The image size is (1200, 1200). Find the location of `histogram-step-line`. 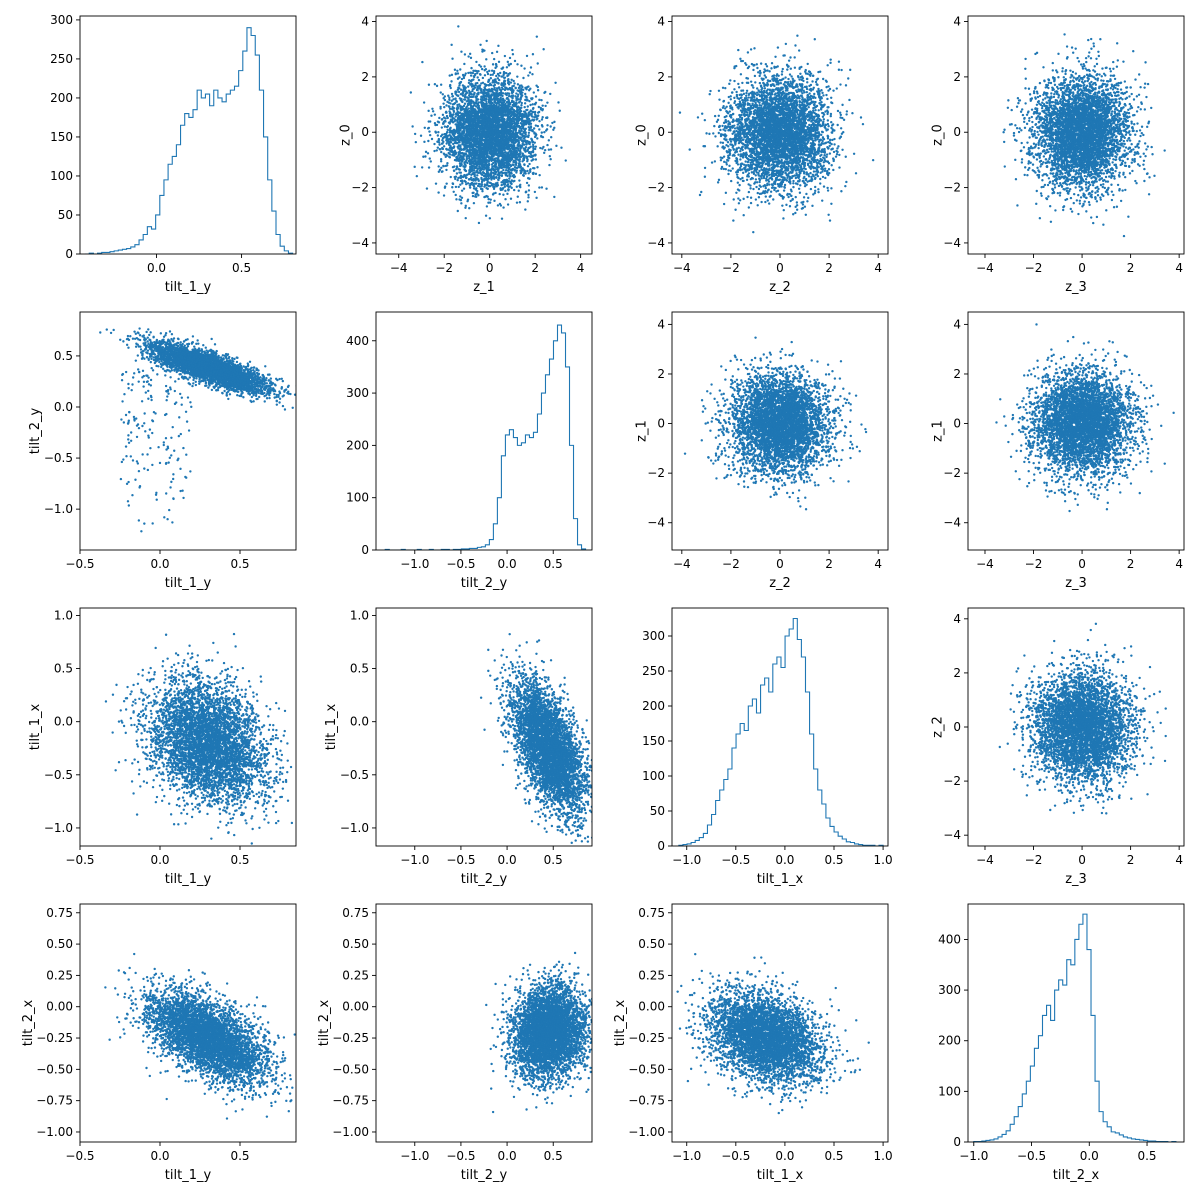

histogram-step-line is located at coordinates (189, 140).